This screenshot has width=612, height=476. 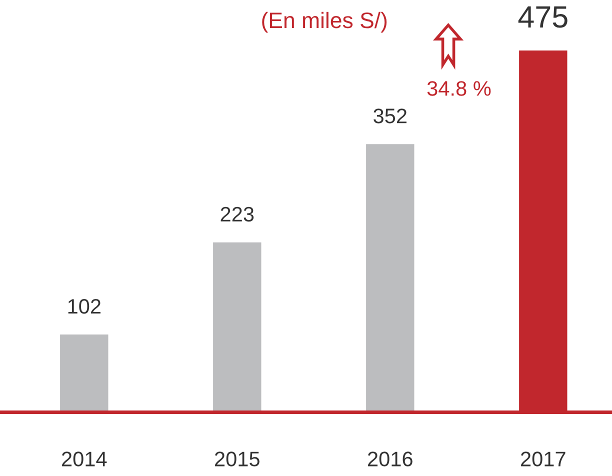 I want to click on x-tick-label: 2015, so click(x=237, y=459).